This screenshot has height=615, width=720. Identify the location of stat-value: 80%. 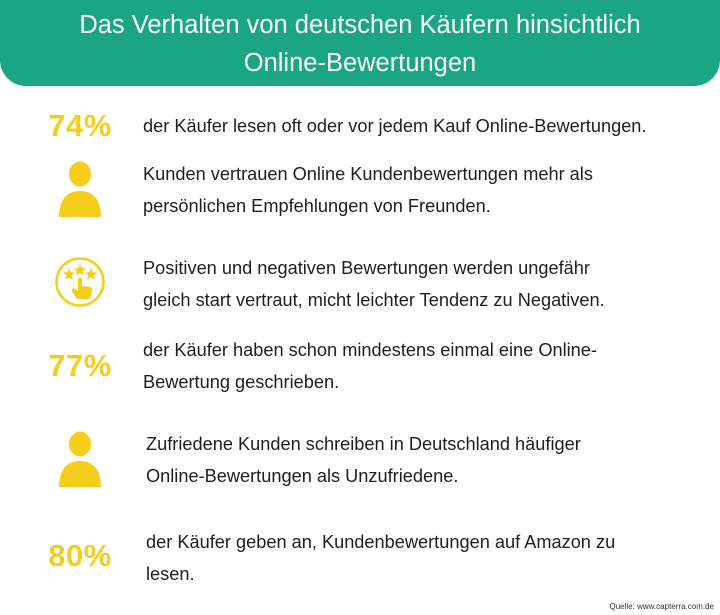
(80, 555).